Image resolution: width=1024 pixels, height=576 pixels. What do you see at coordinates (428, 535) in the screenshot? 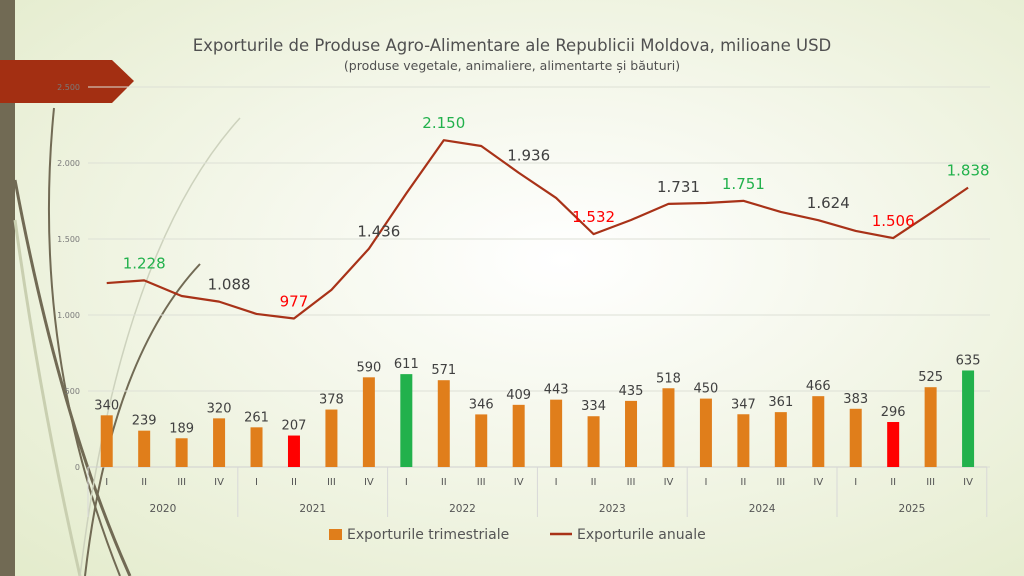
I see `legend-bar-label: Exporturile trimestriale` at bounding box center [428, 535].